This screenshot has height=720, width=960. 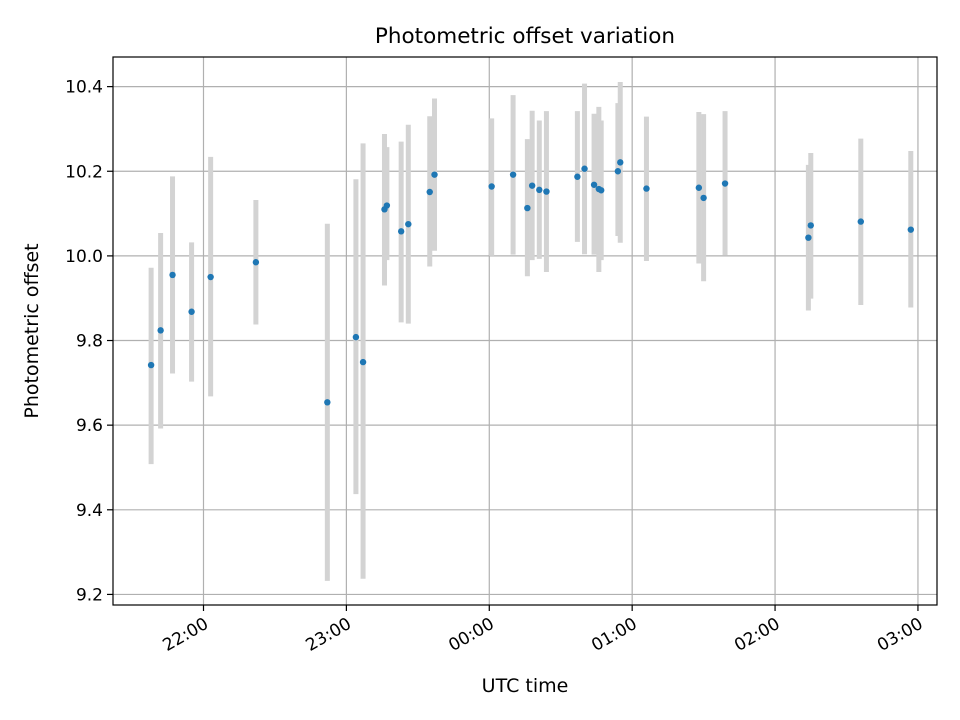 I want to click on y-axis-ticks: 9.2 9.4 9.6 9.8 10.0 10.2 10.4, so click(x=89, y=341).